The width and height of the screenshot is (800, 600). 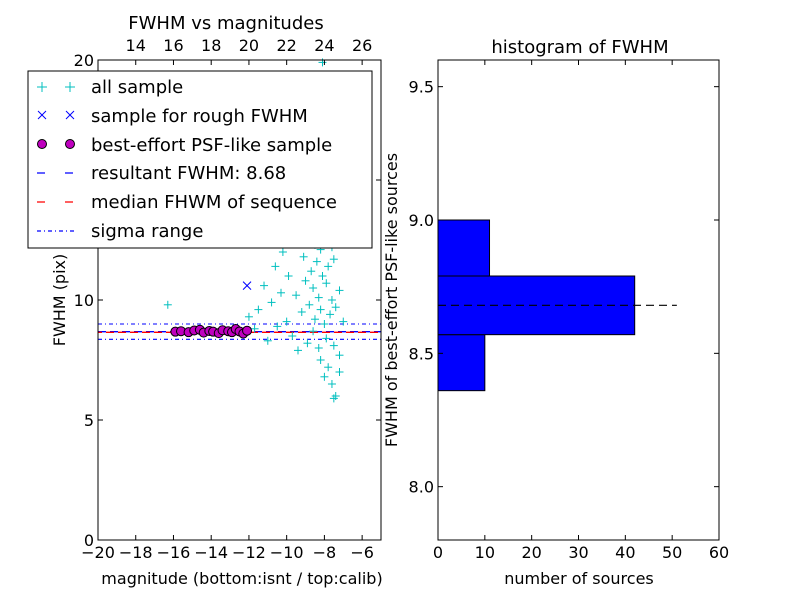 What do you see at coordinates (438, 552) in the screenshot?
I see `x-tick-label: 0` at bounding box center [438, 552].